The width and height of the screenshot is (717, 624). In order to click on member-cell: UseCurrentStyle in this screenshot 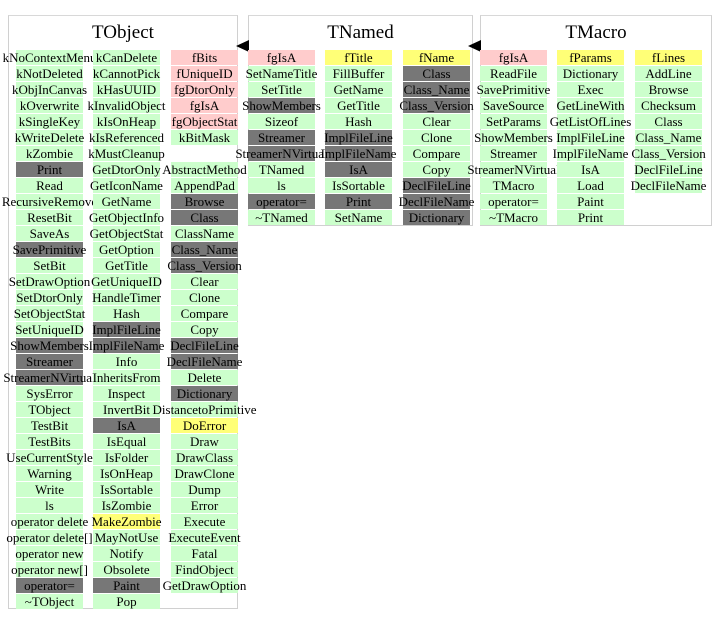, I will do `click(49, 457)`.